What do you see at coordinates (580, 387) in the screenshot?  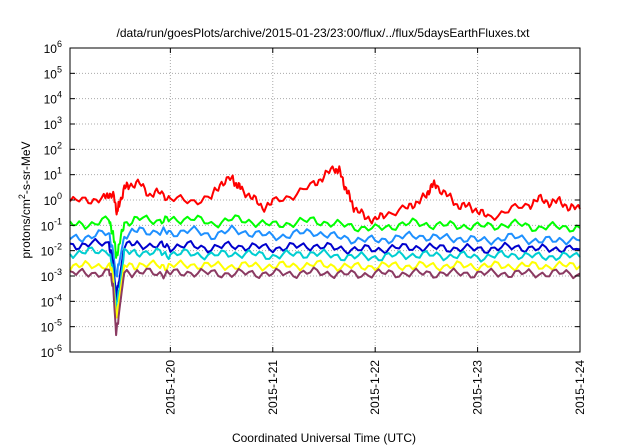 I see `x-tick-label: 2015-1-24` at bounding box center [580, 387].